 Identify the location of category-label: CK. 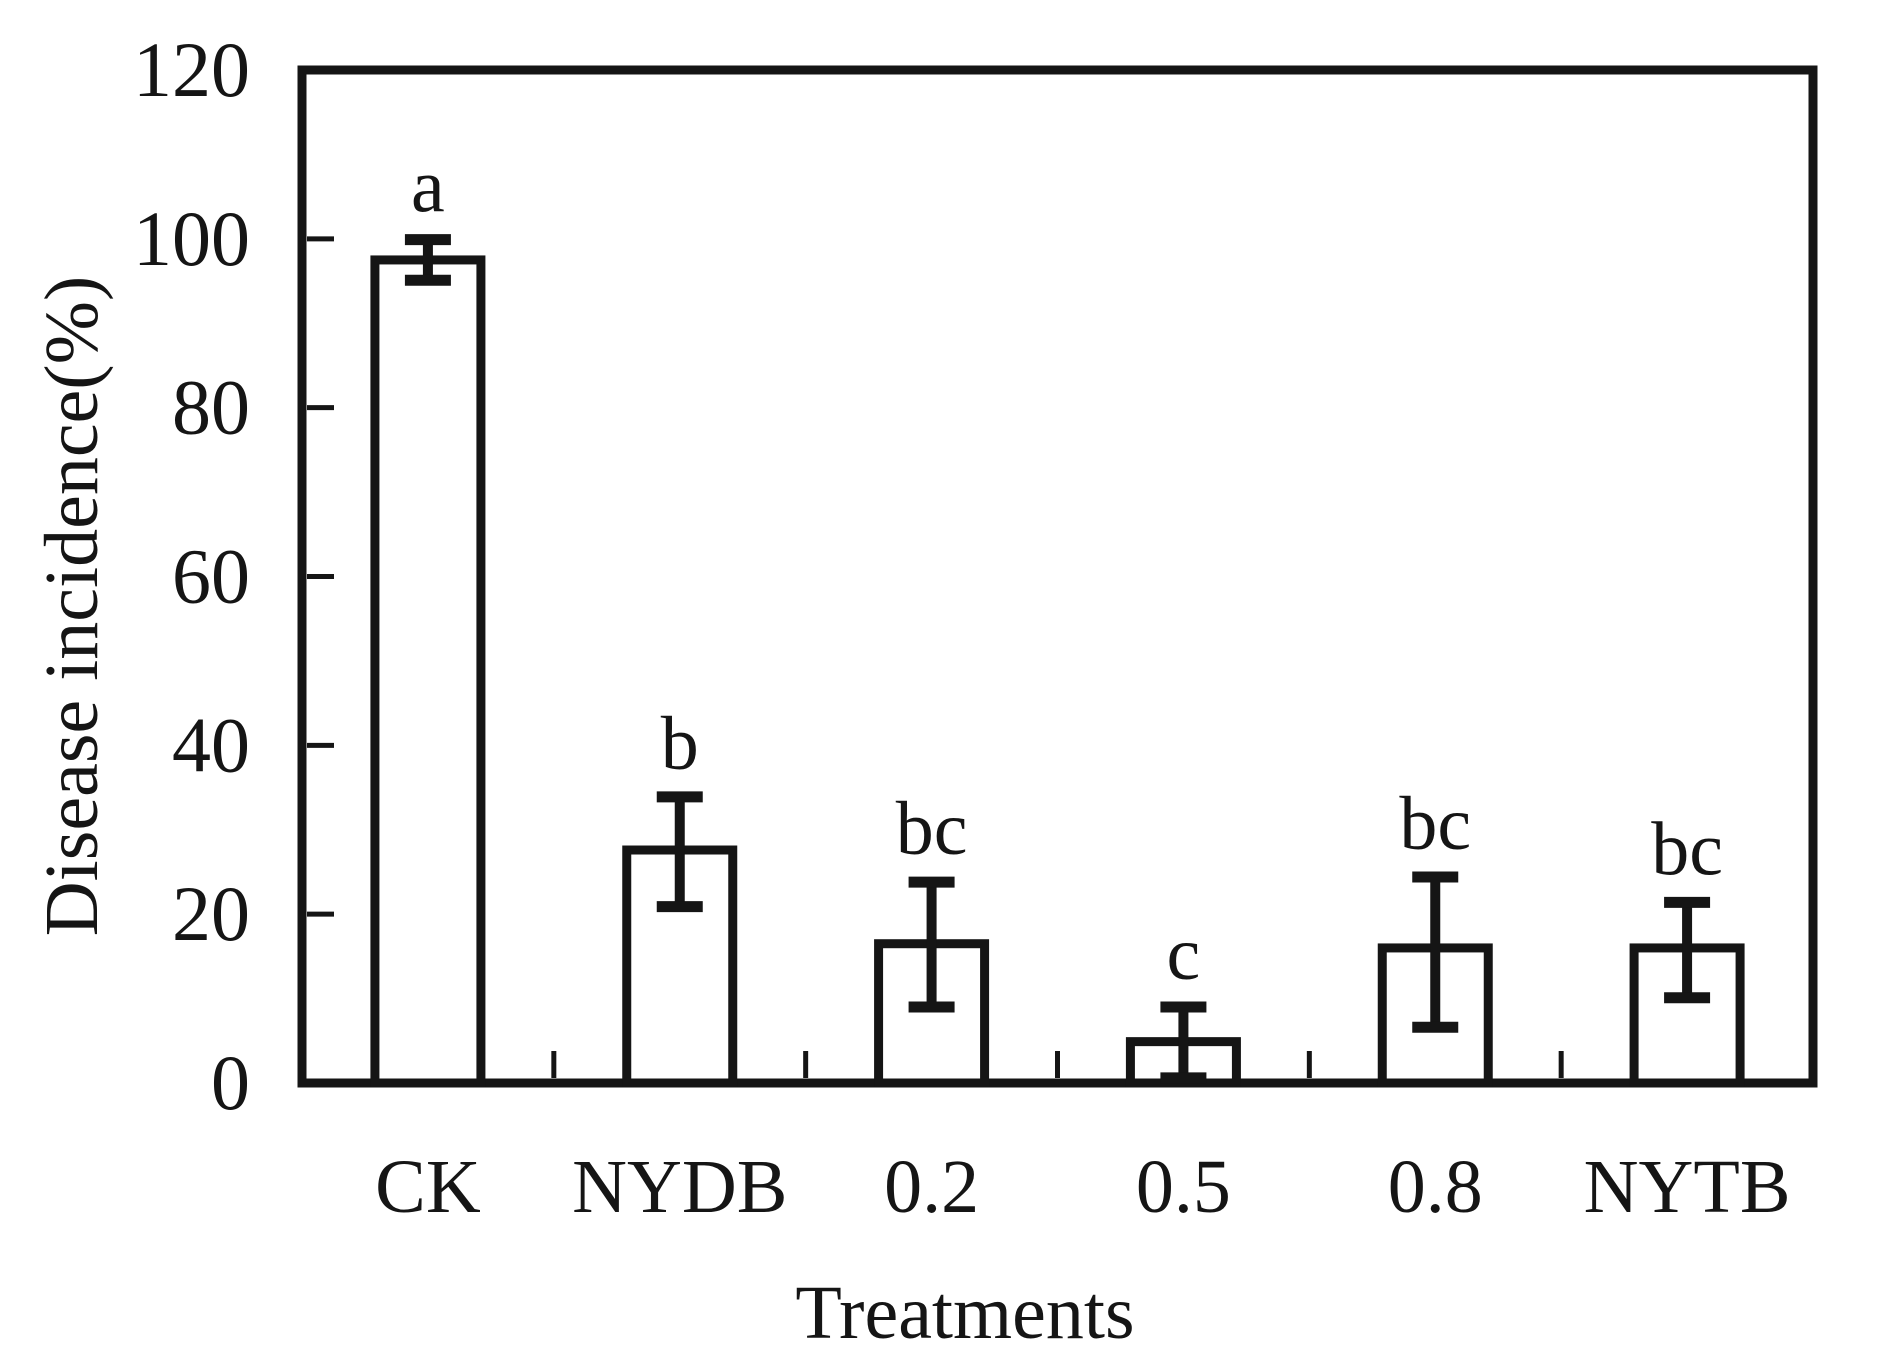
(428, 1187).